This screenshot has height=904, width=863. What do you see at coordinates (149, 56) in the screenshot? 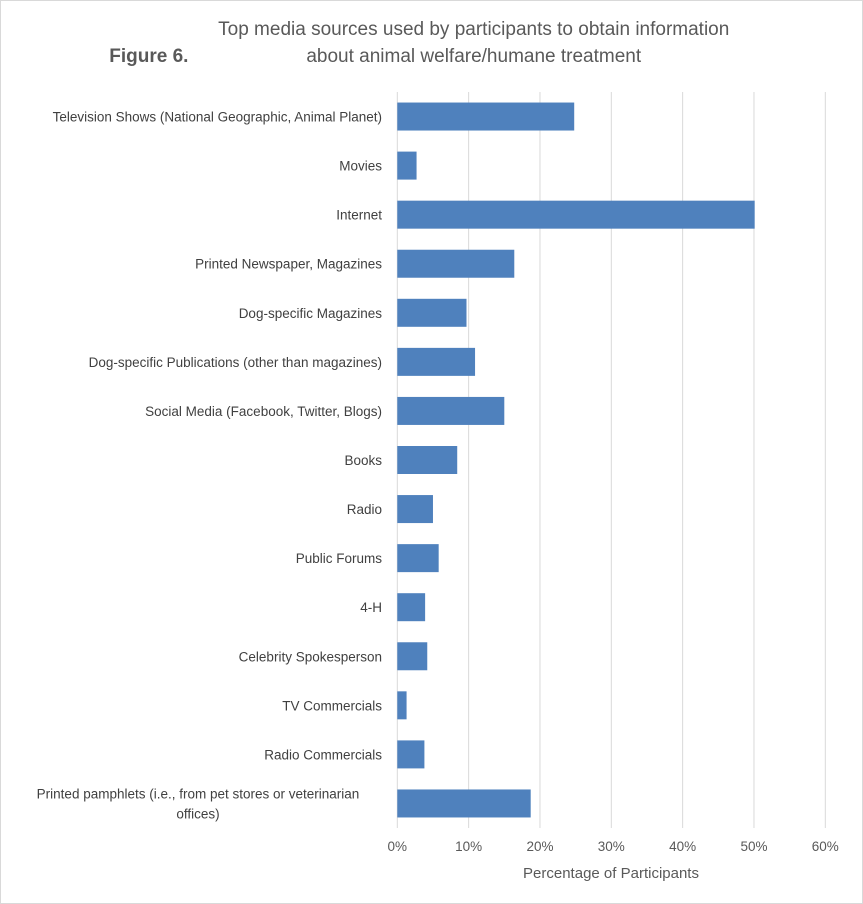
I see `chart-title-prefix: Figure 6.` at bounding box center [149, 56].